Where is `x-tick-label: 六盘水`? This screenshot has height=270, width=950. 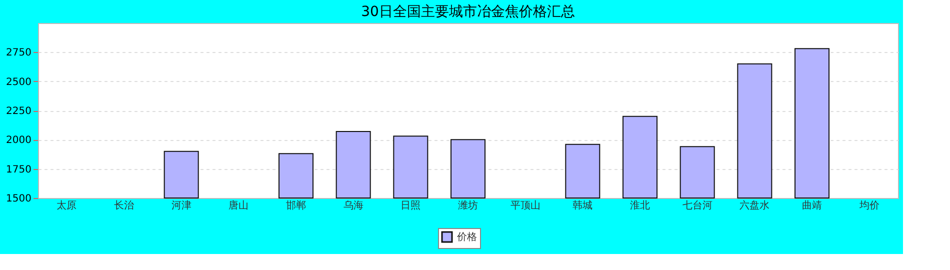 x-tick-label: 六盘水 is located at coordinates (755, 206).